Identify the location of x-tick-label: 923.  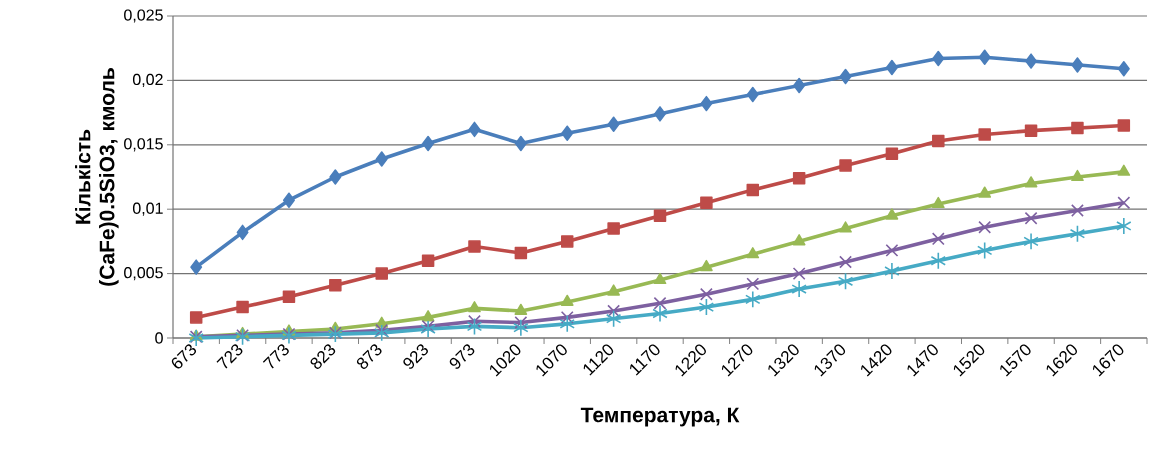
(415, 356).